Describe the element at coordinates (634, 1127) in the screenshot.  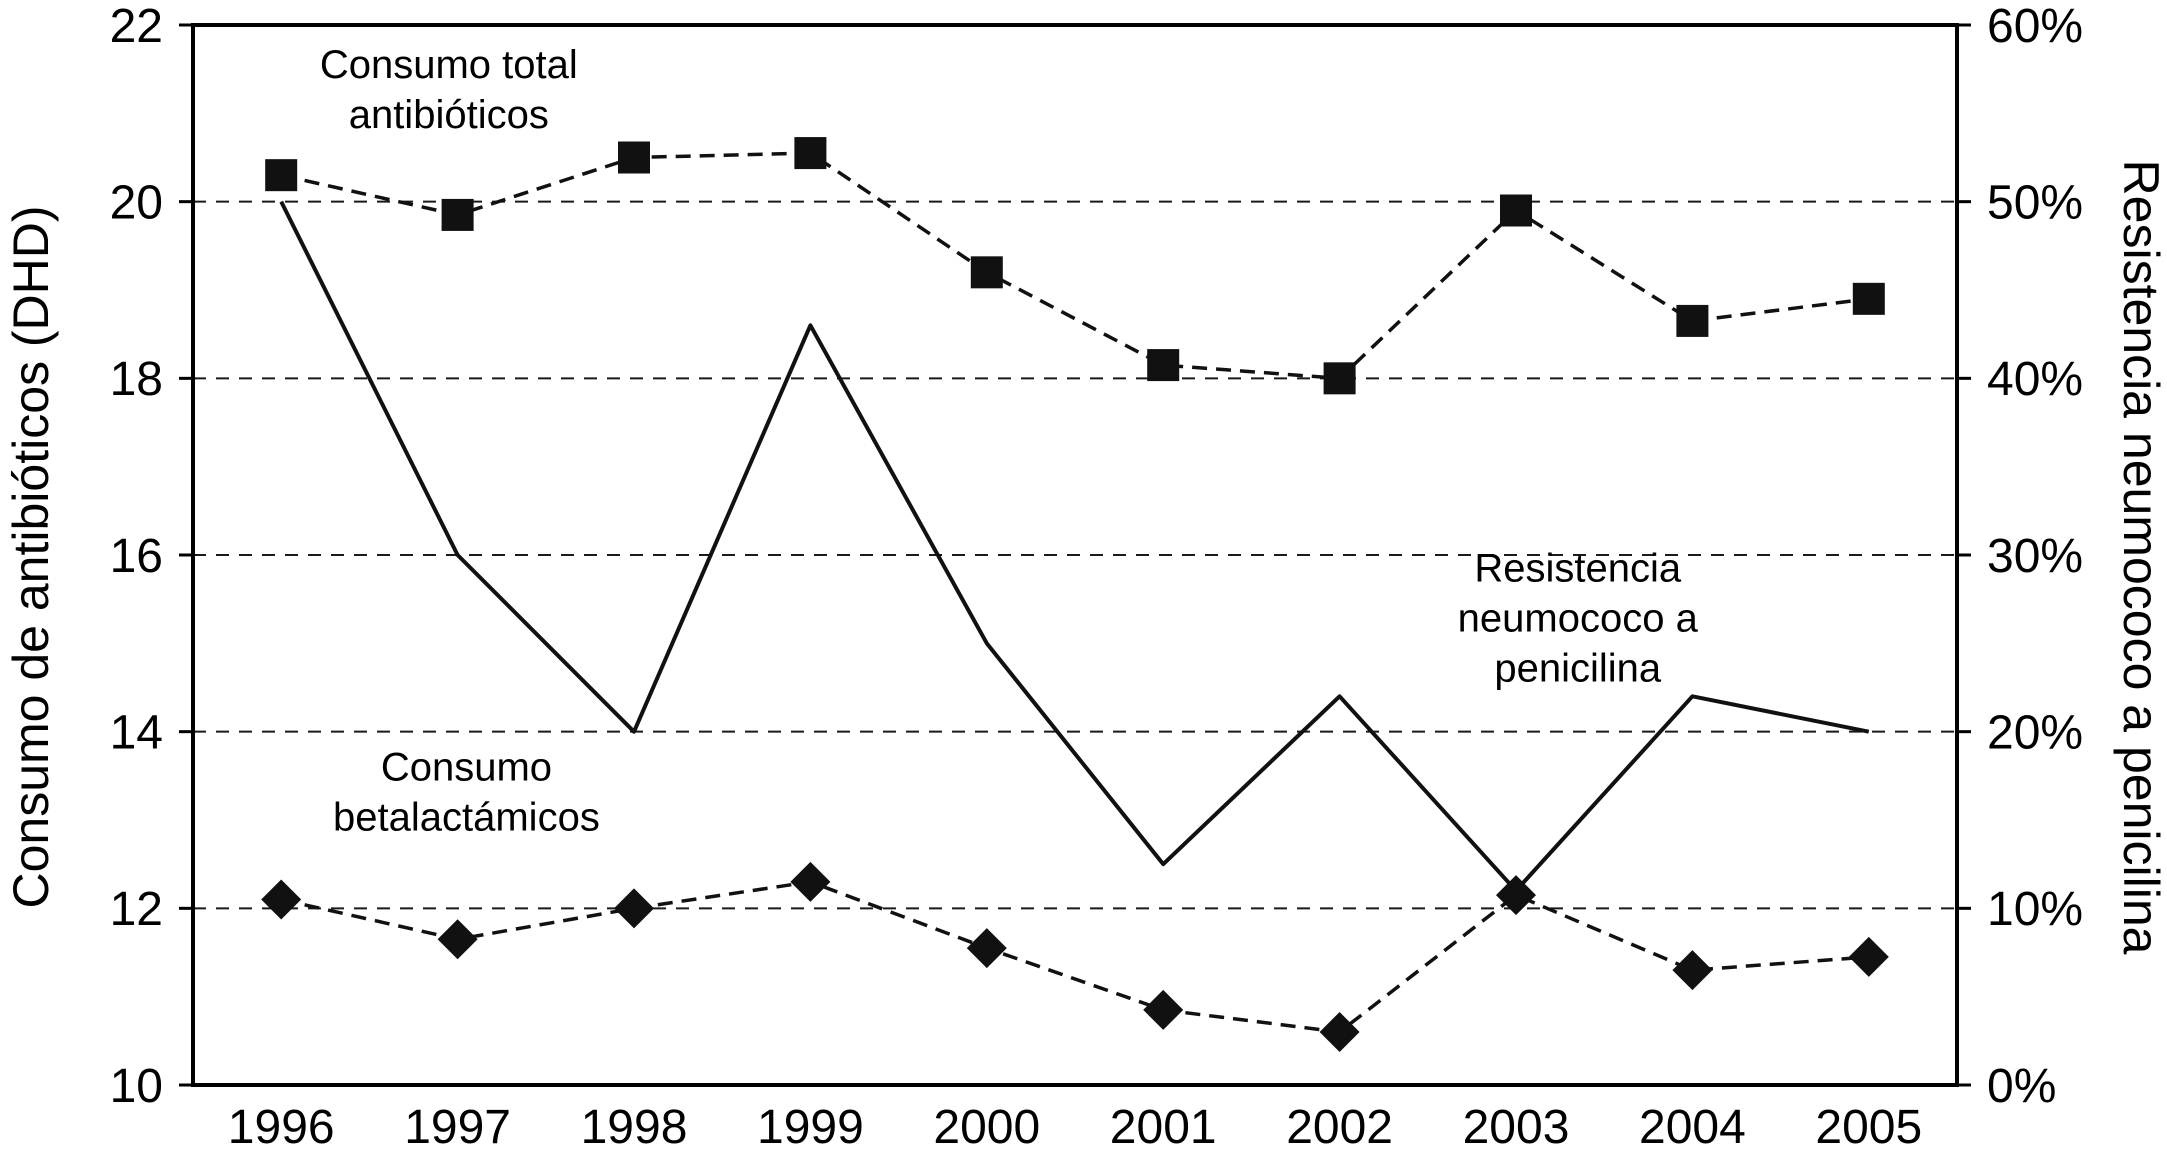
I see `x-tick-label: 1998` at that location.